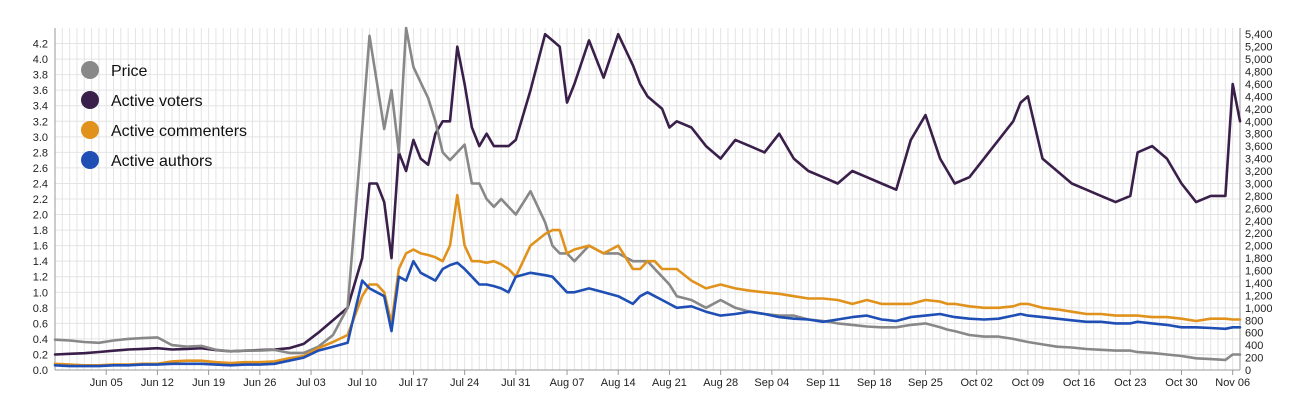 The height and width of the screenshot is (400, 1300). What do you see at coordinates (567, 383) in the screenshot?
I see `x-tick-label: Aug 07` at bounding box center [567, 383].